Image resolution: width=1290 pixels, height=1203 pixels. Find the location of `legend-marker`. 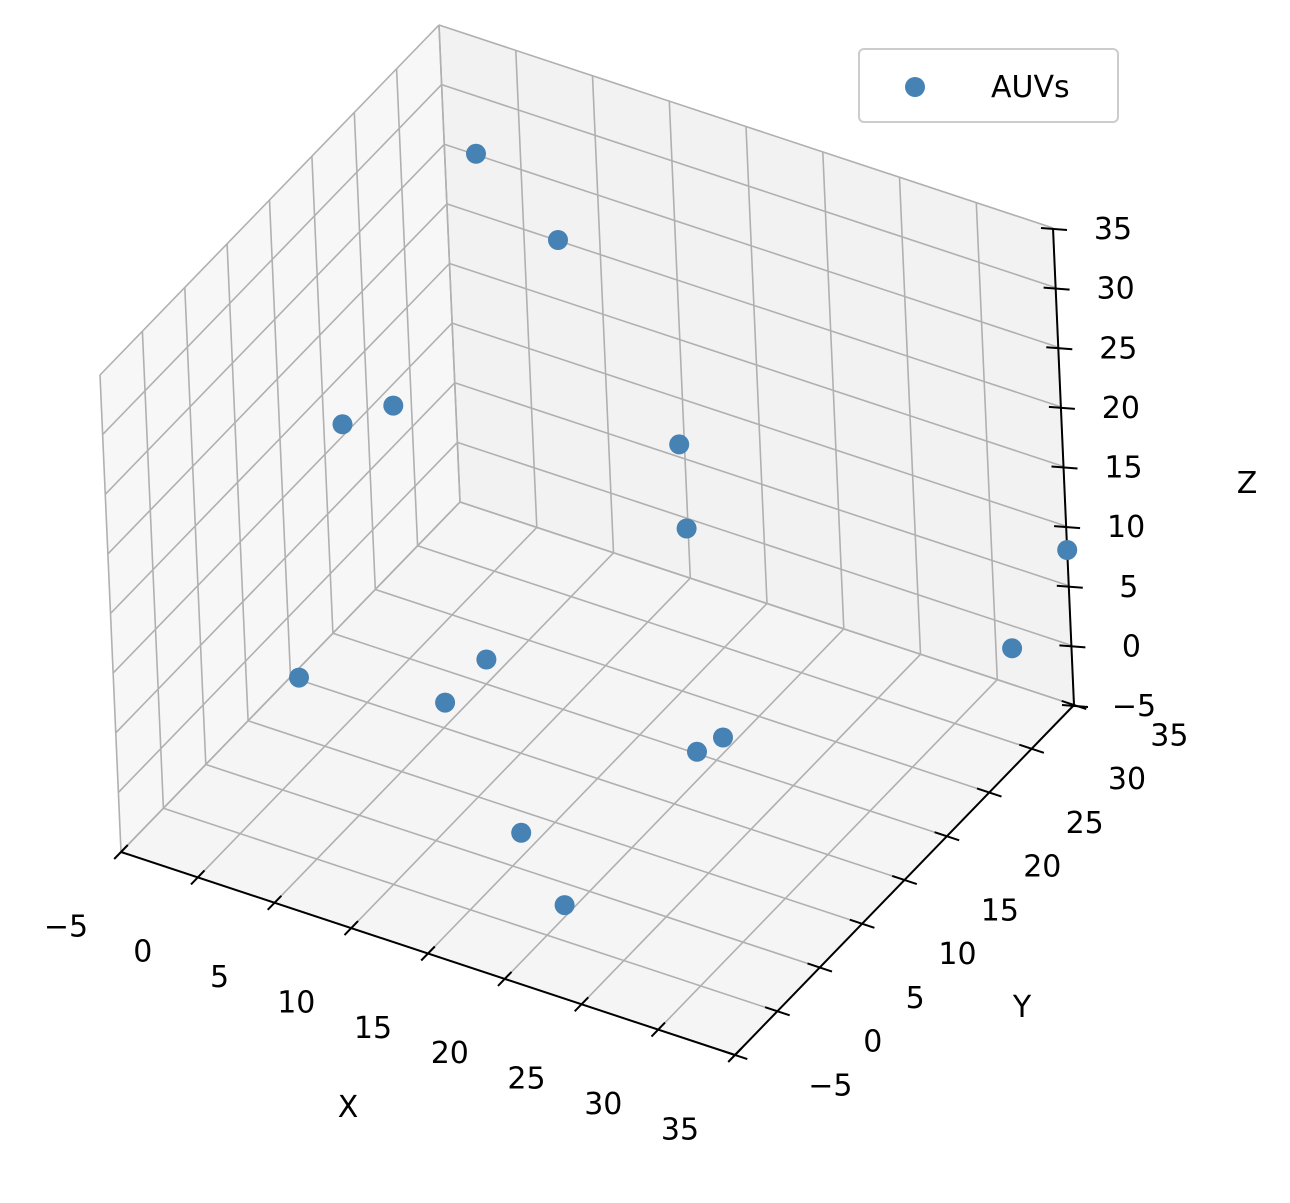

legend-marker is located at coordinates (915, 87).